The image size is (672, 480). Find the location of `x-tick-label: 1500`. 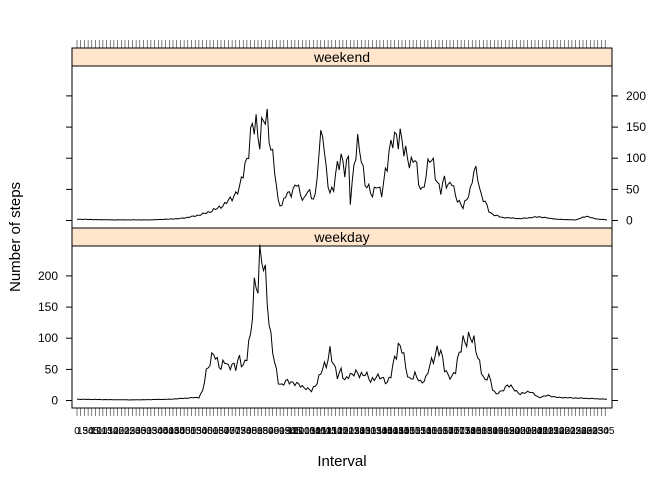

x-tick-label: 1500 is located at coordinates (409, 431).